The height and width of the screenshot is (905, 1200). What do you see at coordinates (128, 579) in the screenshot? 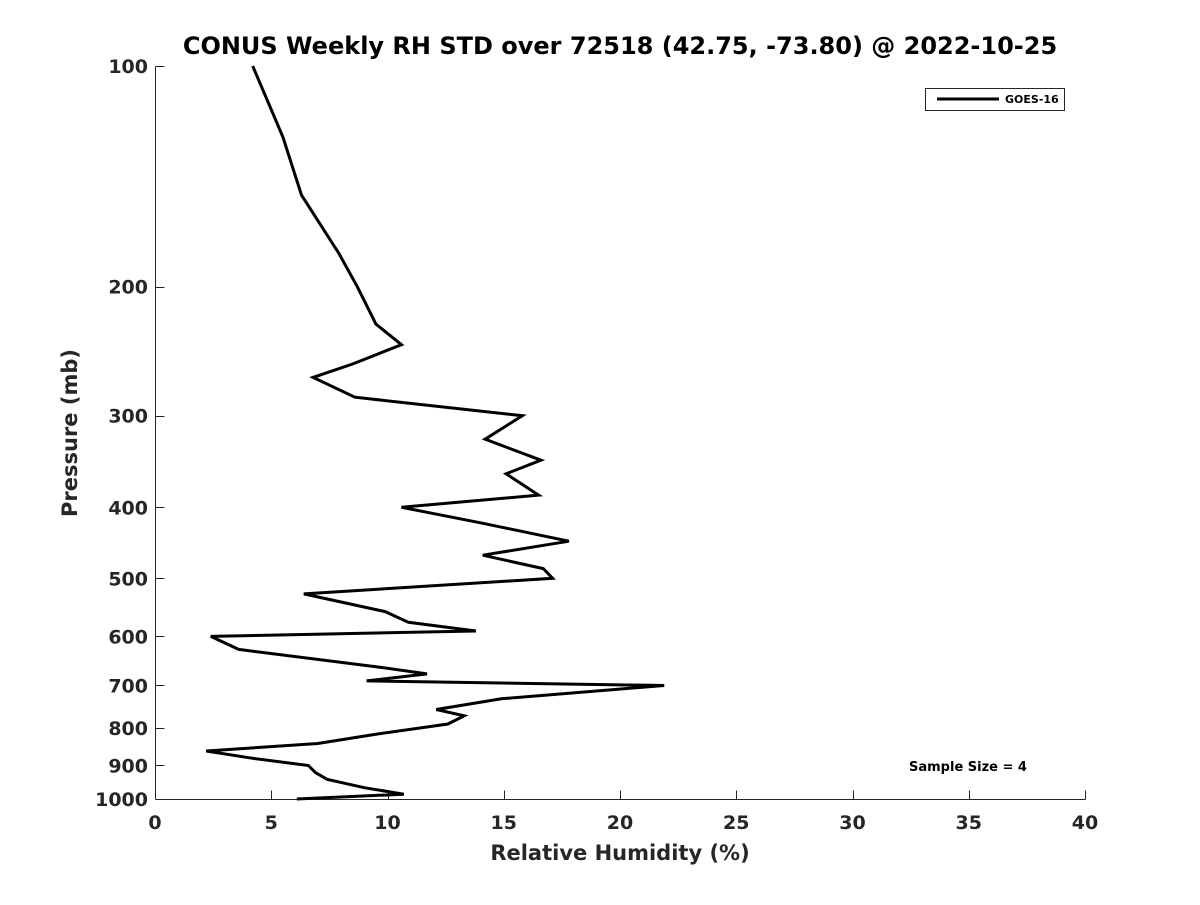
I see `y-tick-label: 500` at bounding box center [128, 579].